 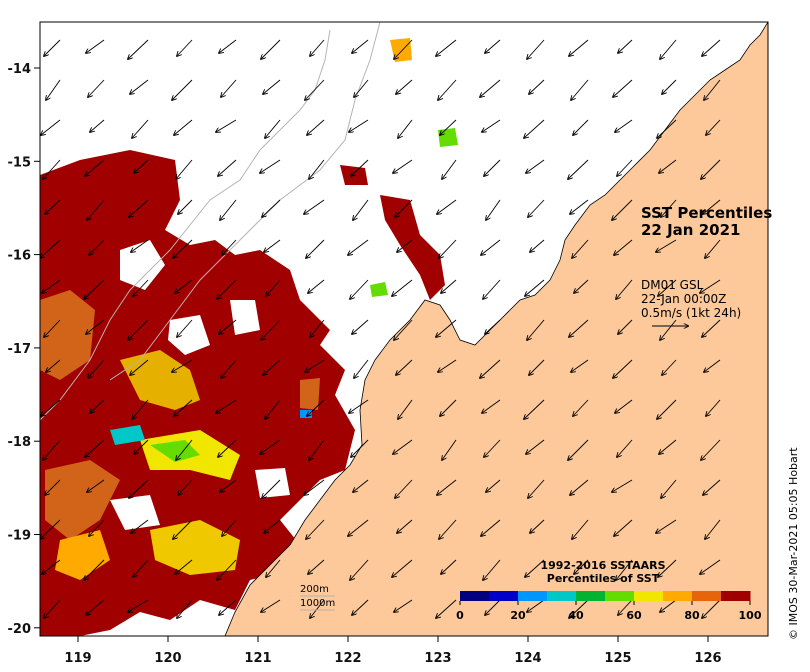 I want to click on y-axis: -14 -15 -16 -17 -18 -19 -20, so click(x=24, y=349).